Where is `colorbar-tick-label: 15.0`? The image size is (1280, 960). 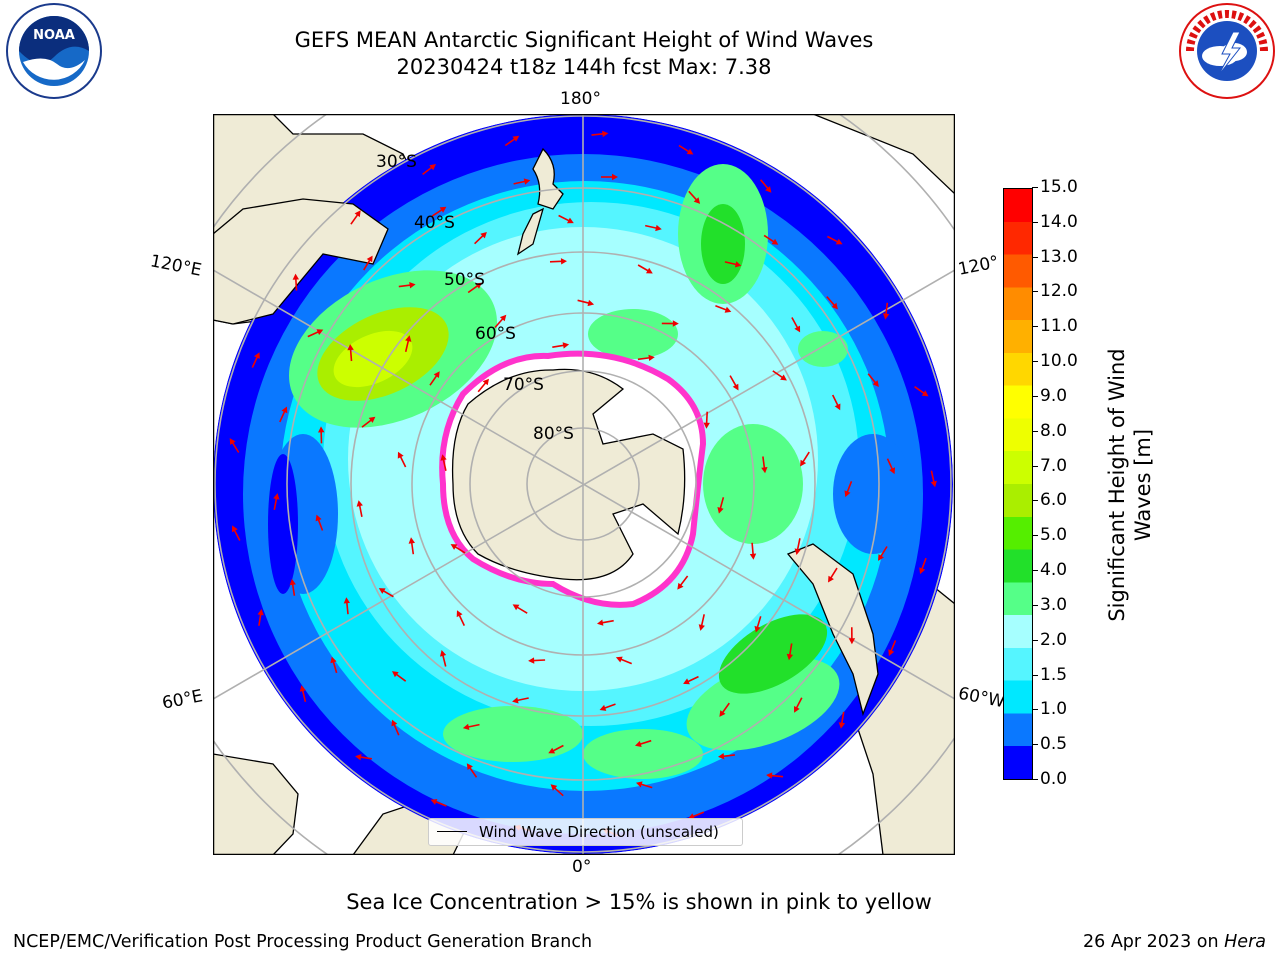
colorbar-tick-label: 15.0 is located at coordinates (1055, 187).